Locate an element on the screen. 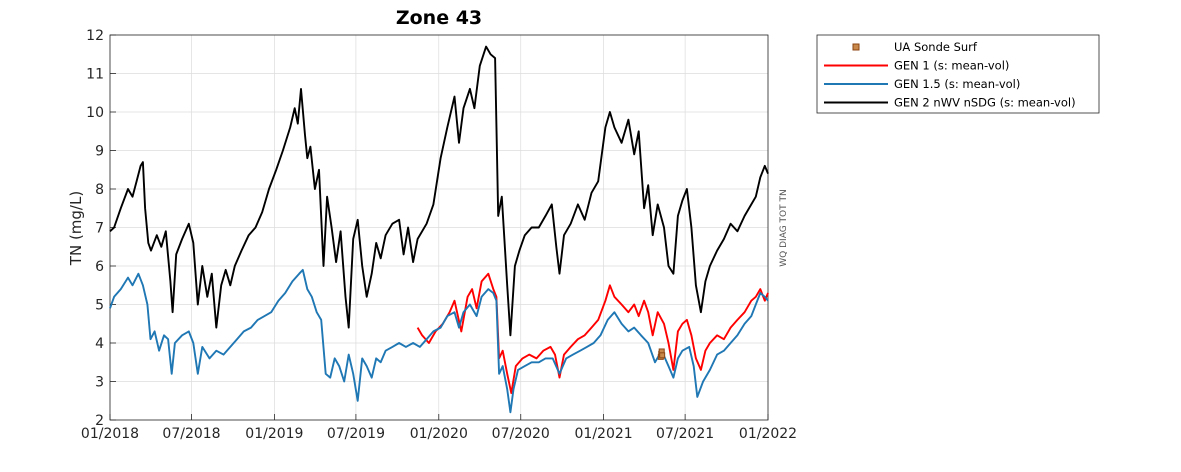 The image size is (1181, 472). y-tick-label: 5 is located at coordinates (99, 306).